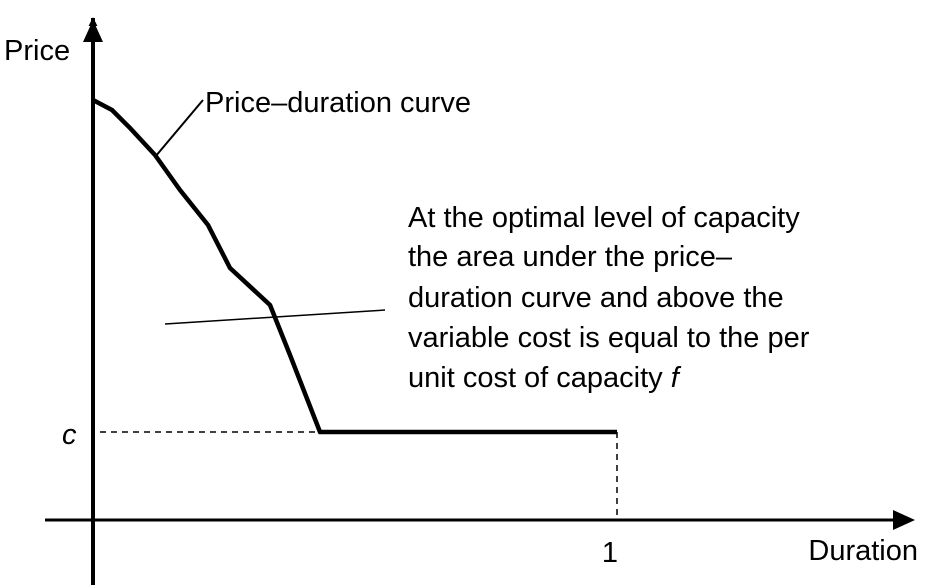 The image size is (941, 585). Describe the element at coordinates (604, 218) in the screenshot. I see `annotation-line: At the optimal level of capacity` at that location.